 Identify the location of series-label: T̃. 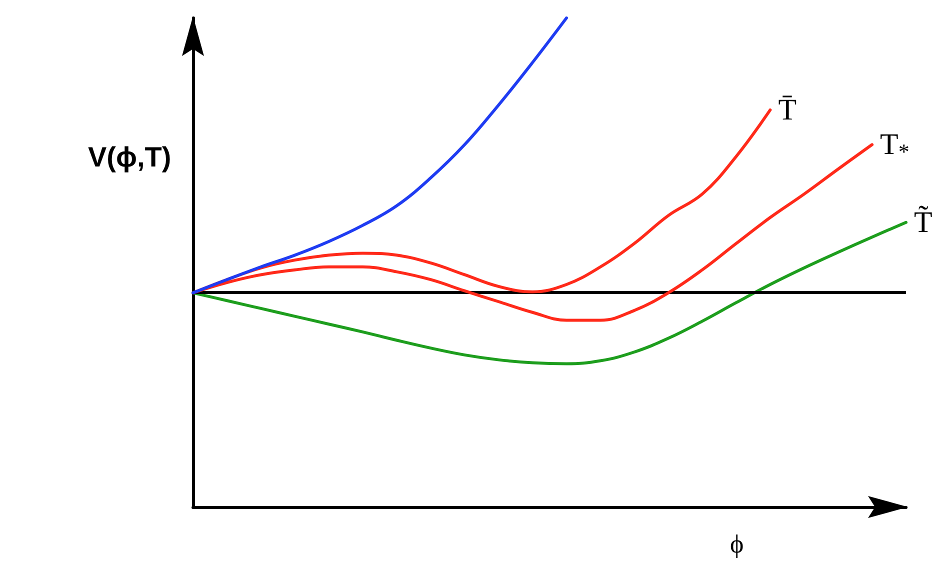
(923, 221).